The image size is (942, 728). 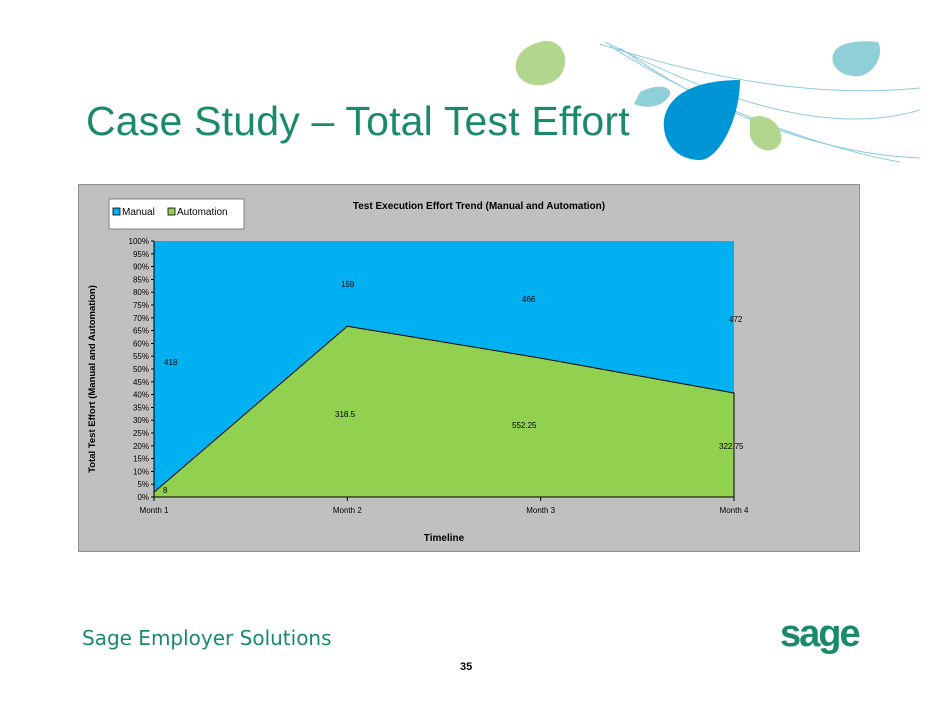 What do you see at coordinates (143, 497) in the screenshot?
I see `y-tick-label: 0%` at bounding box center [143, 497].